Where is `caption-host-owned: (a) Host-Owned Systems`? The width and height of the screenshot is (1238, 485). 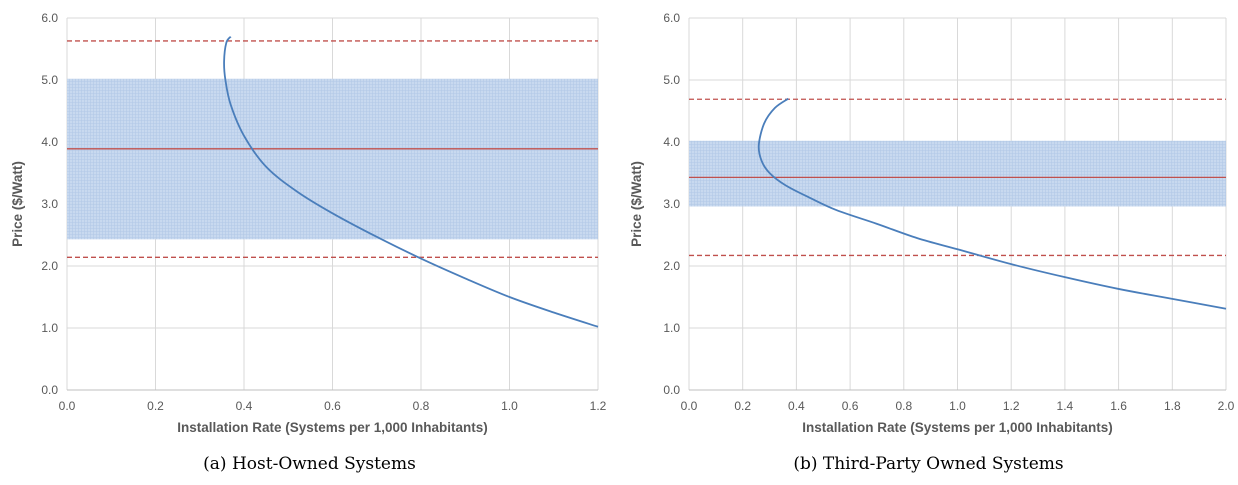
caption-host-owned: (a) Host-Owned Systems is located at coordinates (309, 464).